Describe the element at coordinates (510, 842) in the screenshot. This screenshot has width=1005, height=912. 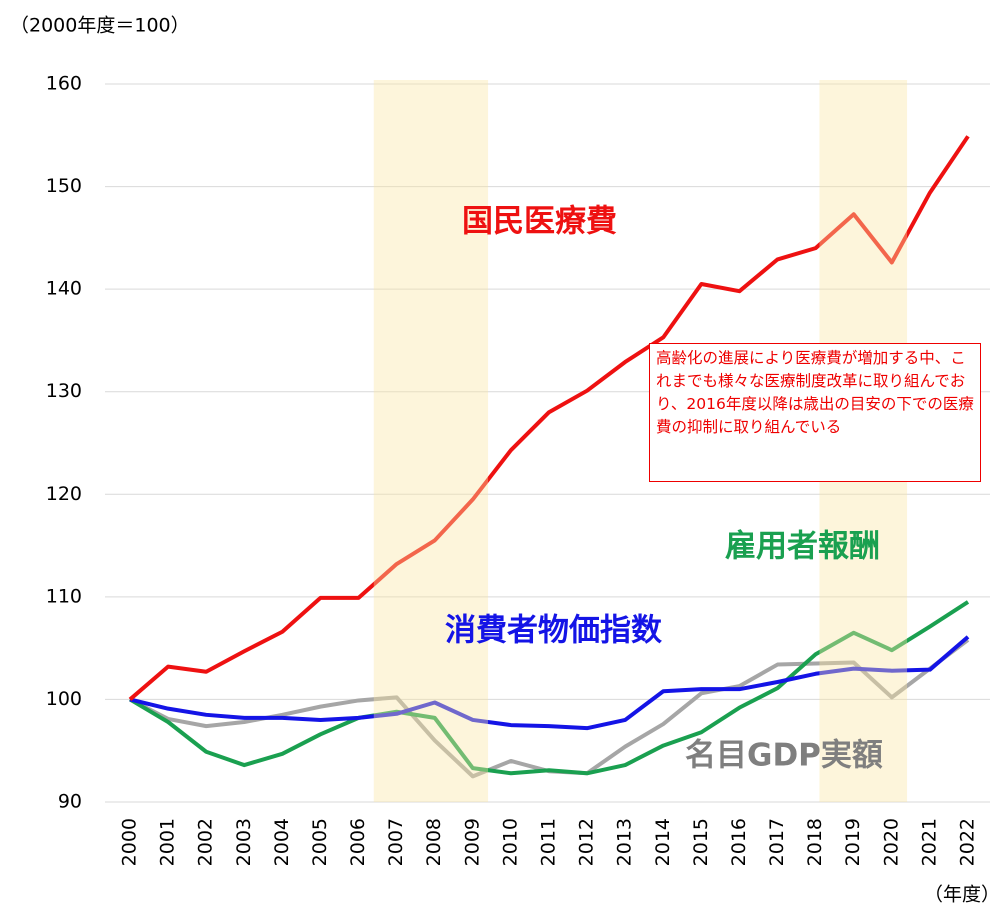
I see `x-tick-label: 2010` at that location.